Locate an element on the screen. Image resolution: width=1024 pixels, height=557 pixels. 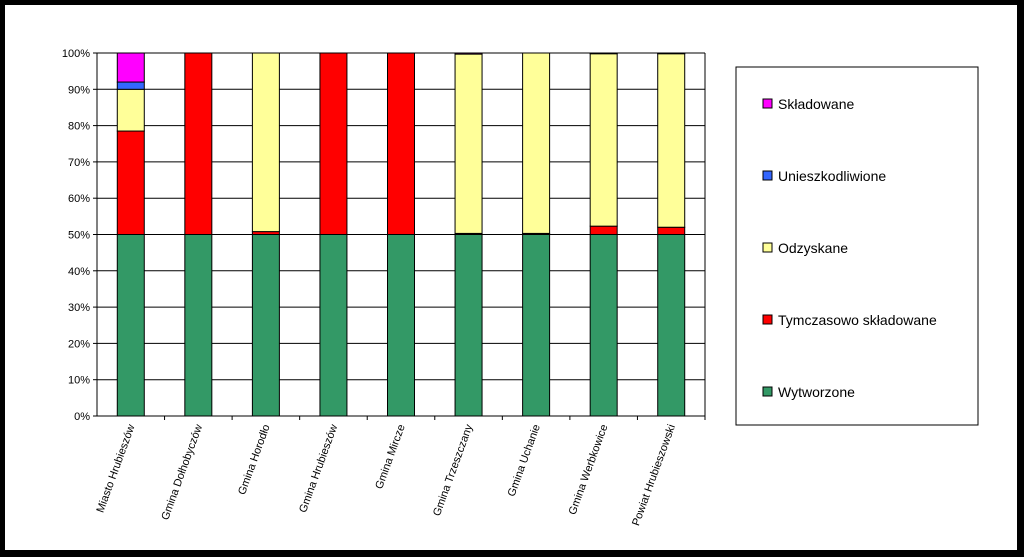
bar-wytworzone-gmina-uchanie is located at coordinates (536, 325).